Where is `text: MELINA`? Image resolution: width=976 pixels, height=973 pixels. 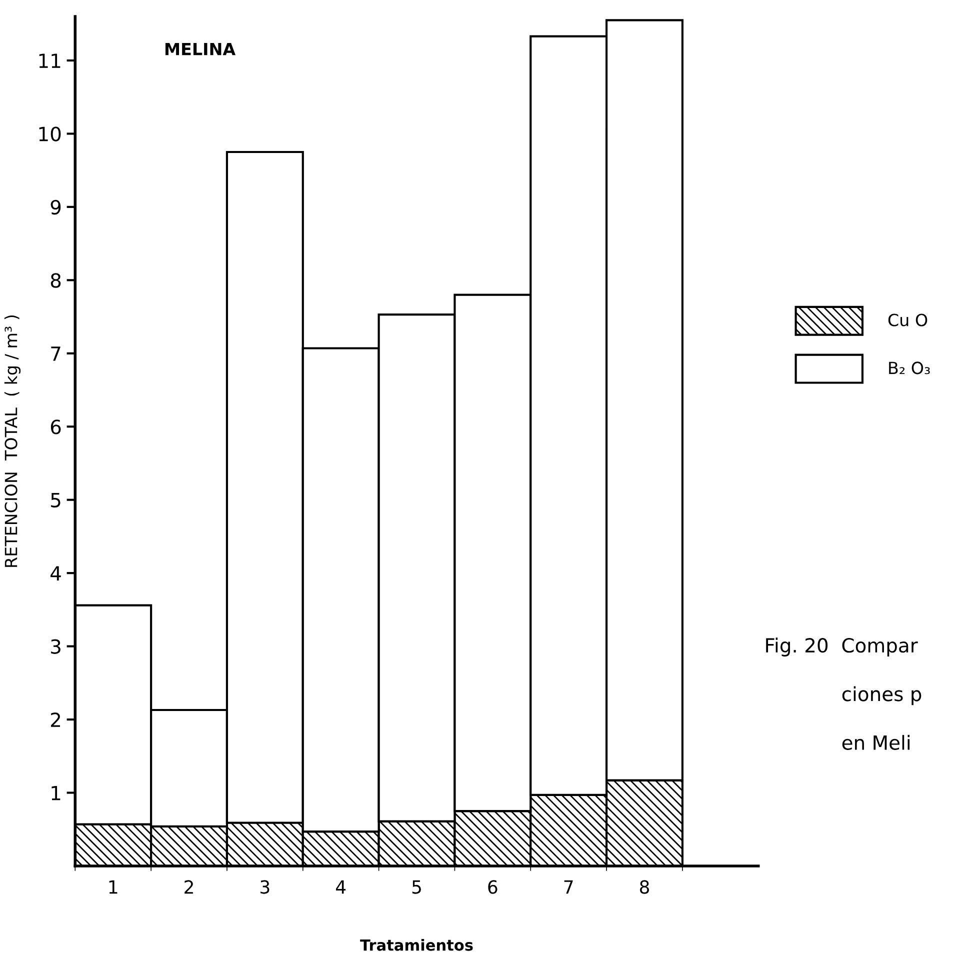
text: MELINA is located at coordinates (201, 49).